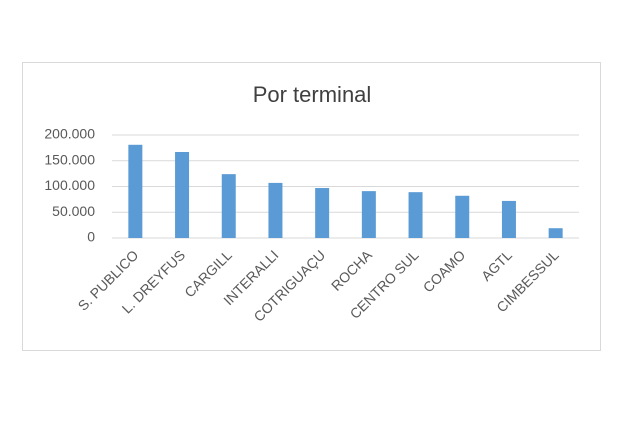 The image size is (629, 425). I want to click on y-tick-label: 100.000, so click(69, 185).